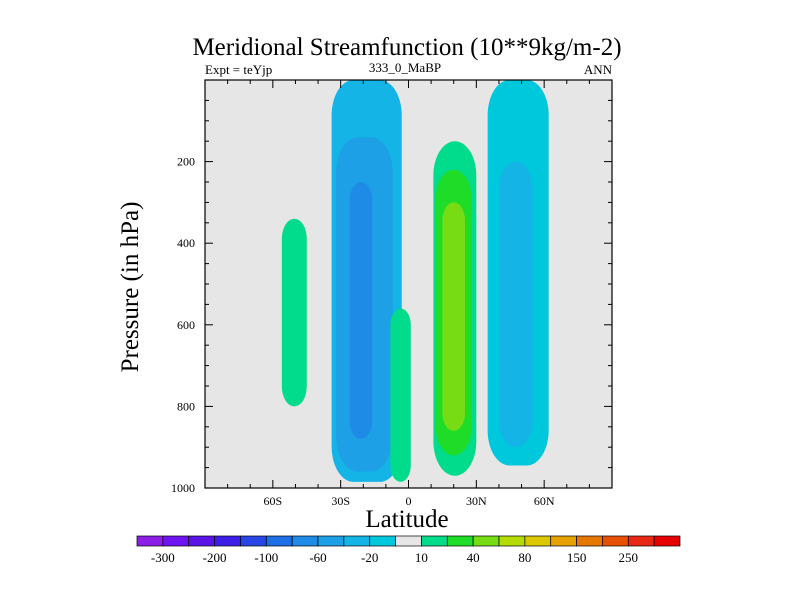  Describe the element at coordinates (186, 162) in the screenshot. I see `y-tick-label: 200` at that location.